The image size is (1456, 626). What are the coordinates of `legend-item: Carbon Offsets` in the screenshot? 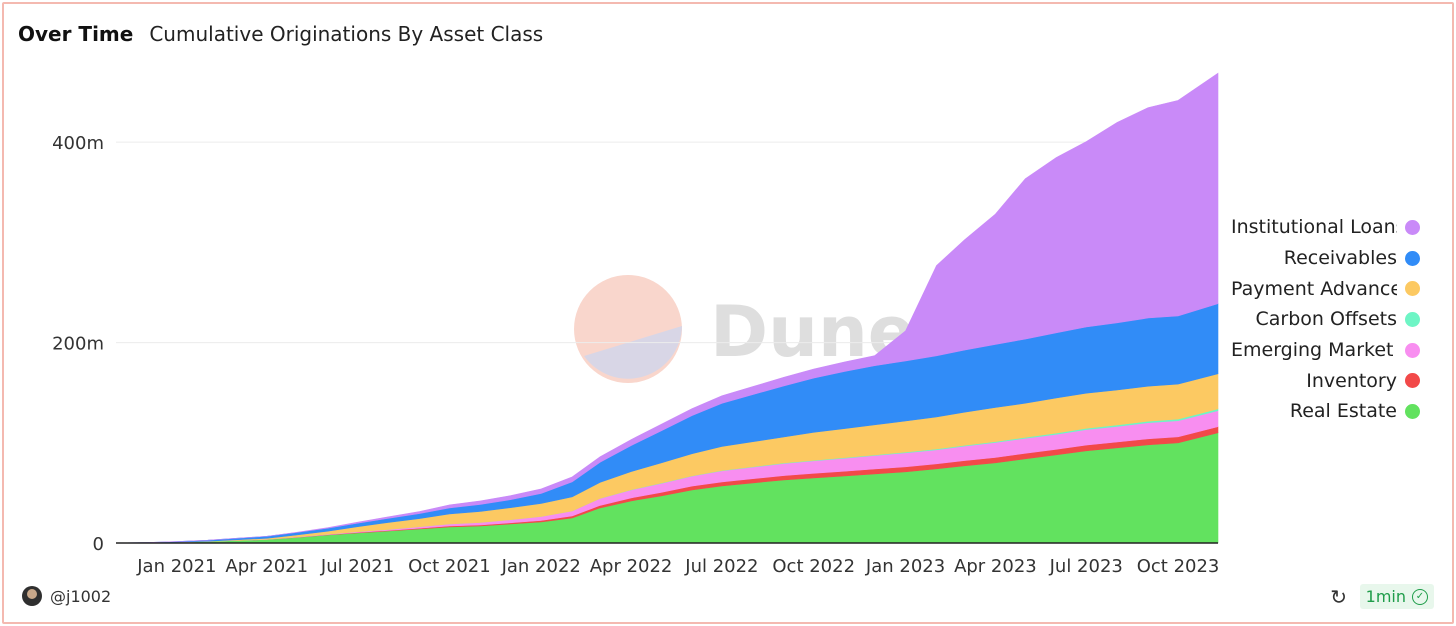 It's located at (1310, 319).